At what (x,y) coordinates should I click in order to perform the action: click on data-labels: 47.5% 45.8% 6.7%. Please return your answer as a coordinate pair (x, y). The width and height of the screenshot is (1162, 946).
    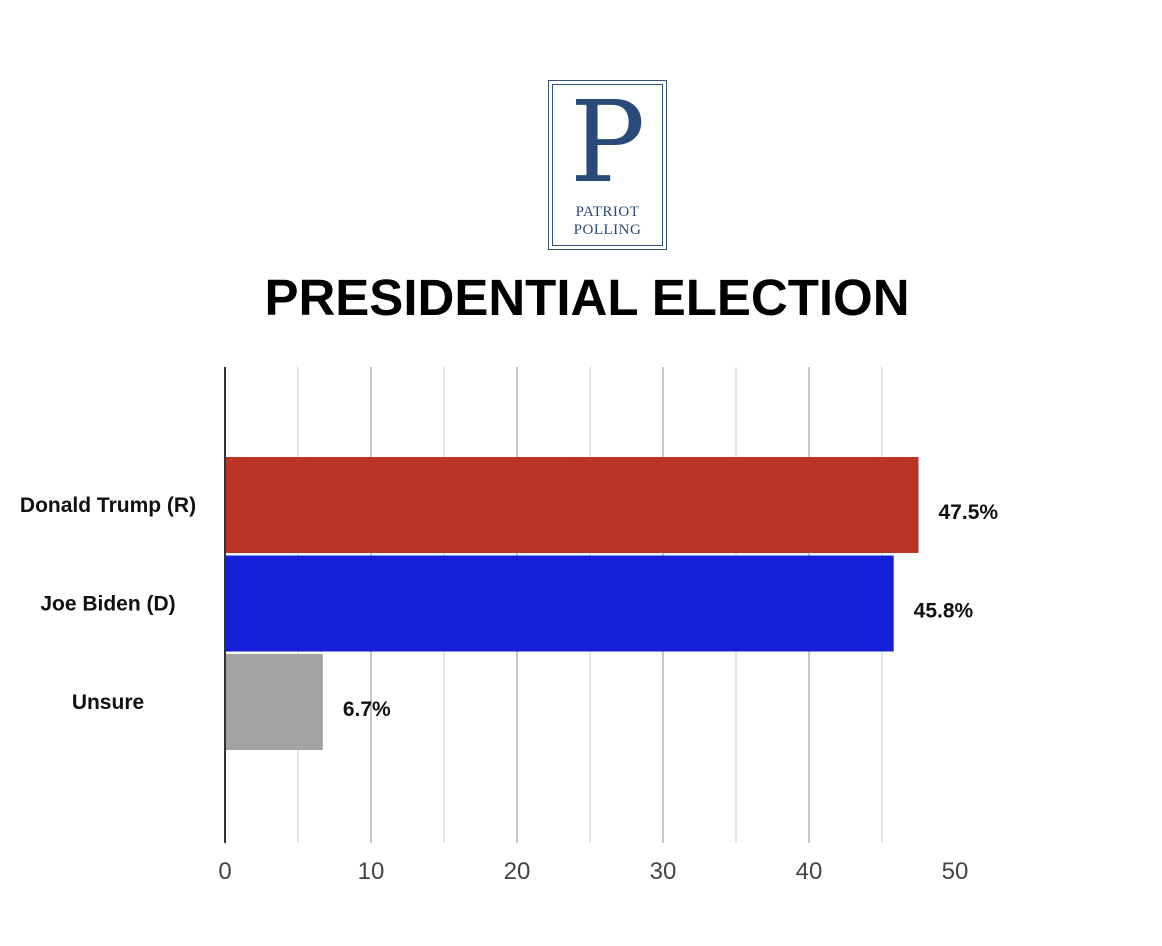
    Looking at the image, I should click on (671, 611).